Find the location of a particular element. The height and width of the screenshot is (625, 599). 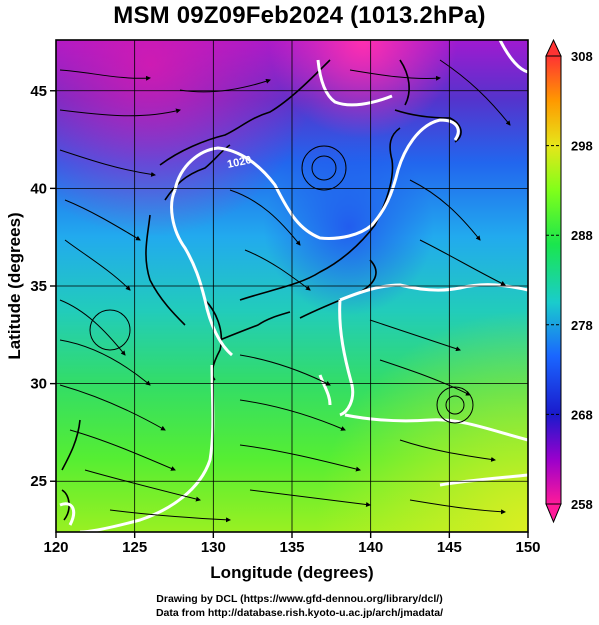

x-tick-label: 130 is located at coordinates (213, 547).